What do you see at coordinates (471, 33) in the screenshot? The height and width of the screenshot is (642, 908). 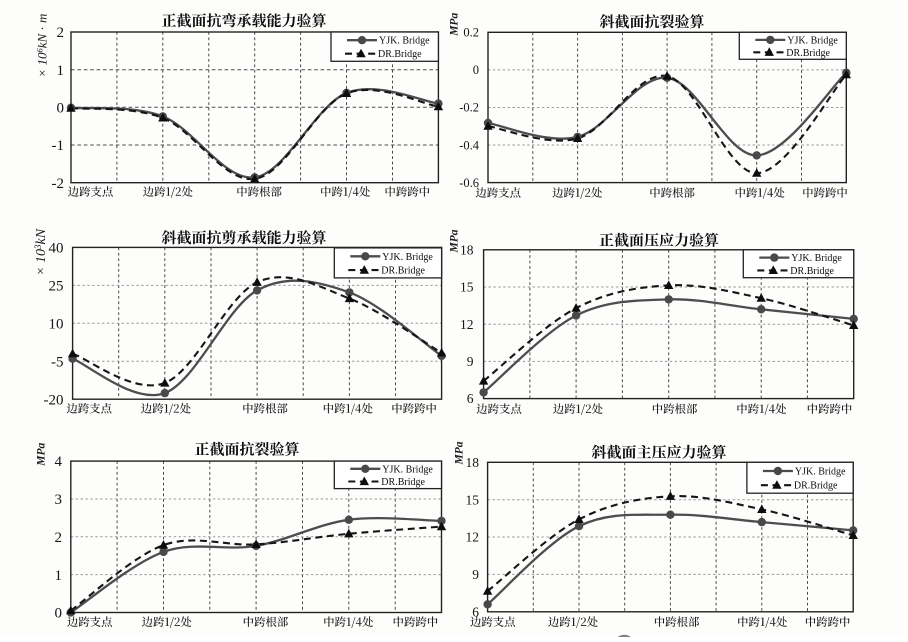 I see `svg-text: 0.2` at bounding box center [471, 33].